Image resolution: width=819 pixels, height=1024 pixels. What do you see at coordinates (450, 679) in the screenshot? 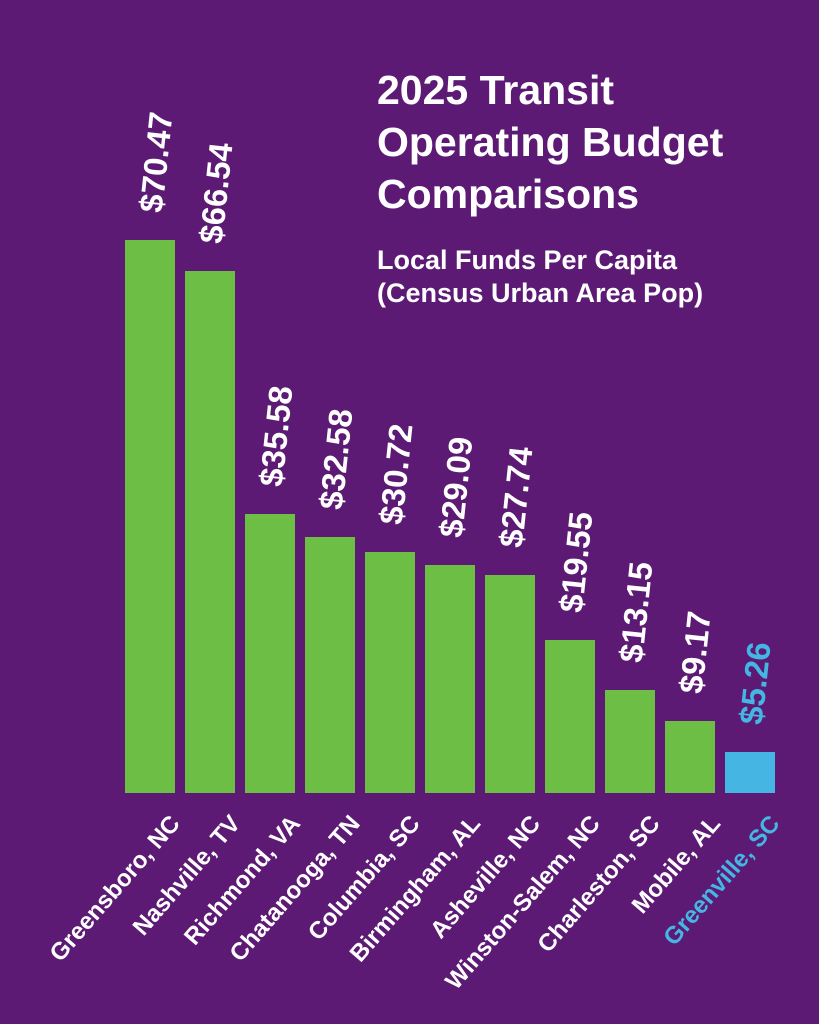
I see `bar-birmingham-al` at bounding box center [450, 679].